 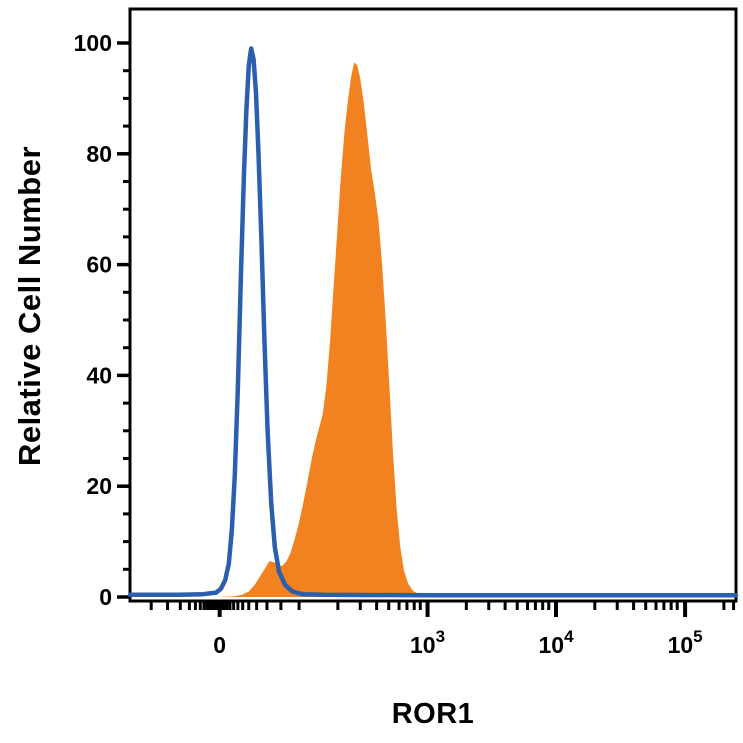 What do you see at coordinates (99, 486) in the screenshot?
I see `y-tick-label: 20` at bounding box center [99, 486].